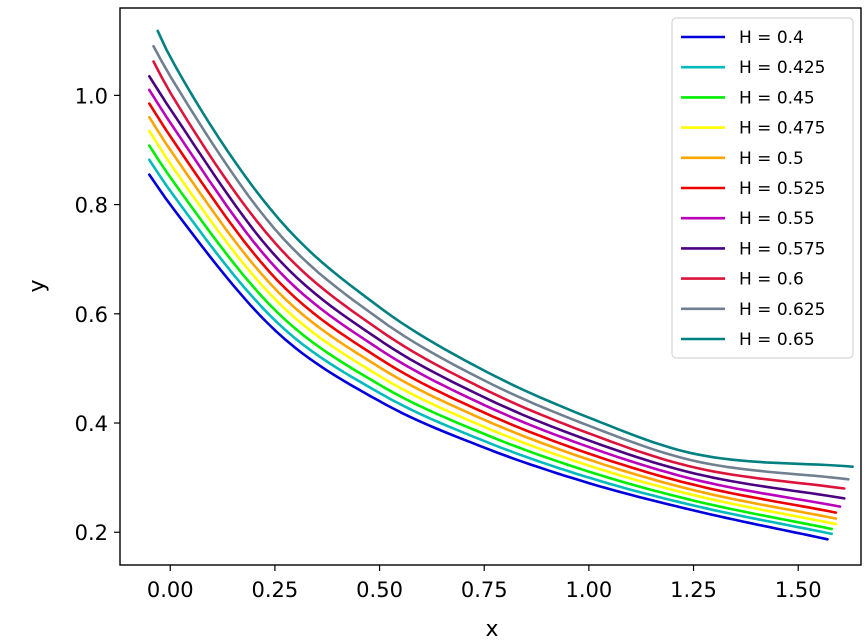  I want to click on x-tick-label: 0.00, so click(170, 590).